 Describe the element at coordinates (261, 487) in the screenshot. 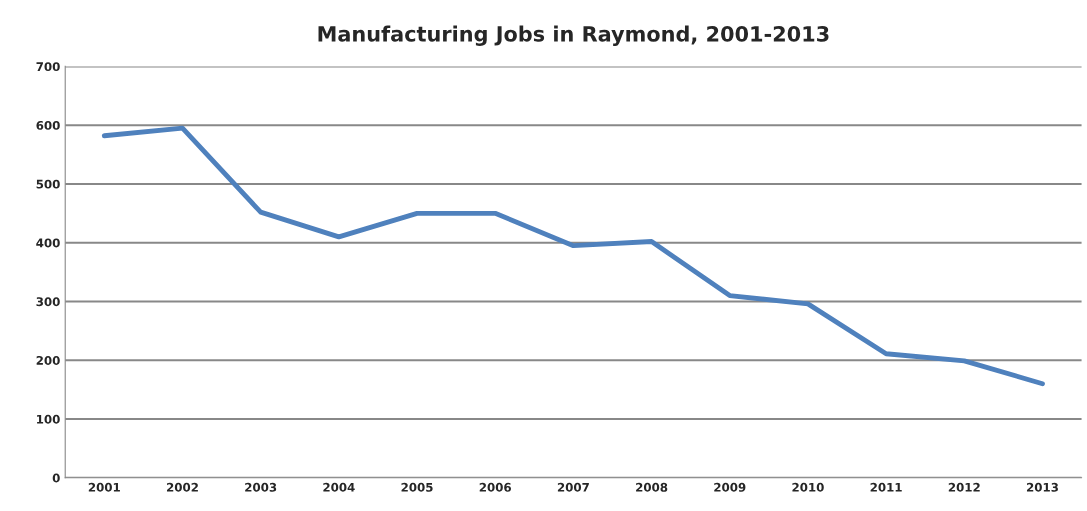

I see `x-tick-label: 2003` at that location.